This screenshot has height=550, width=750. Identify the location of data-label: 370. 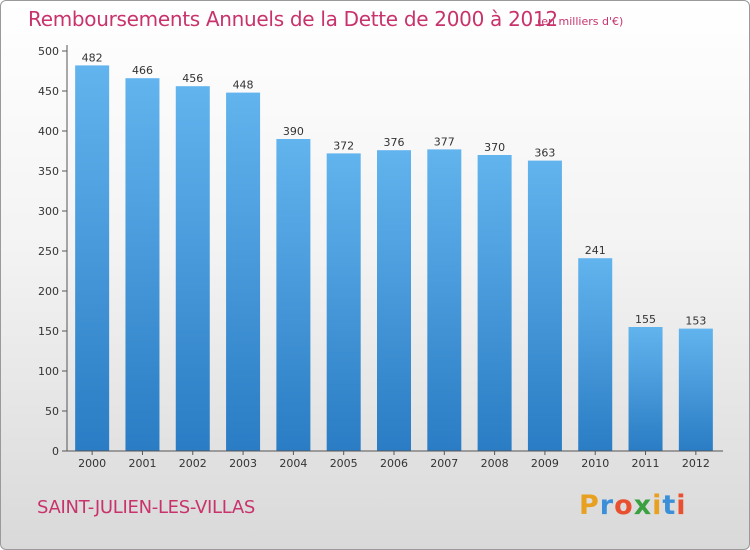
(494, 147).